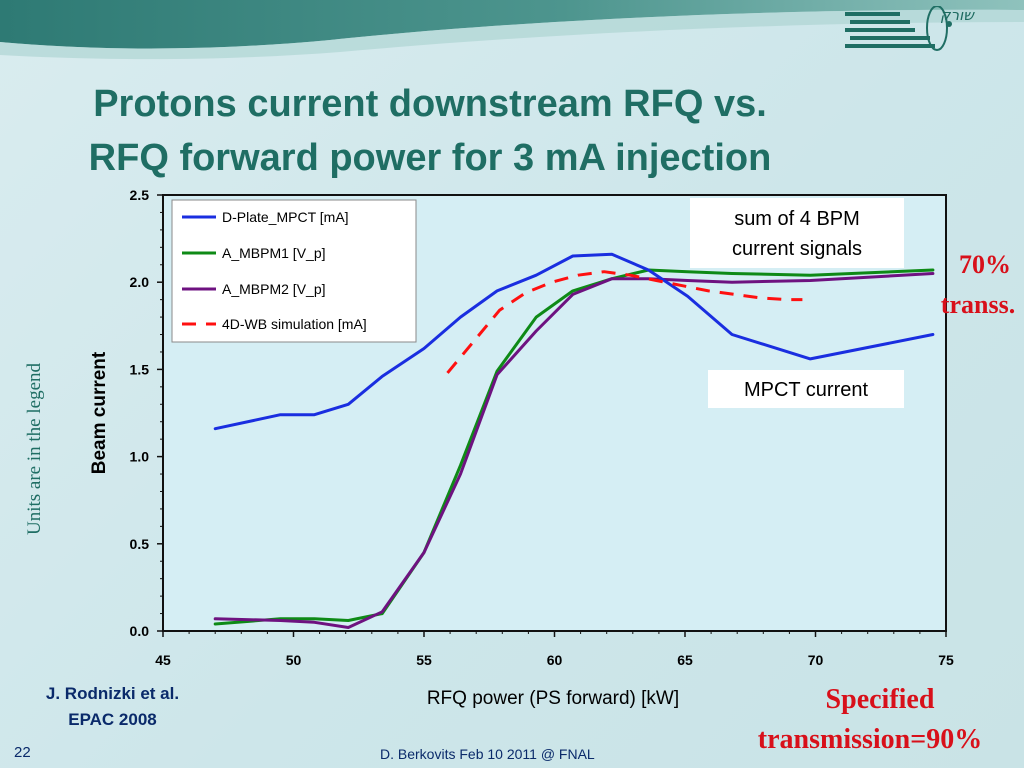 The image size is (1024, 768). What do you see at coordinates (797, 219) in the screenshot?
I see `annotation-bpm-line1: sum of 4 BPM` at bounding box center [797, 219].